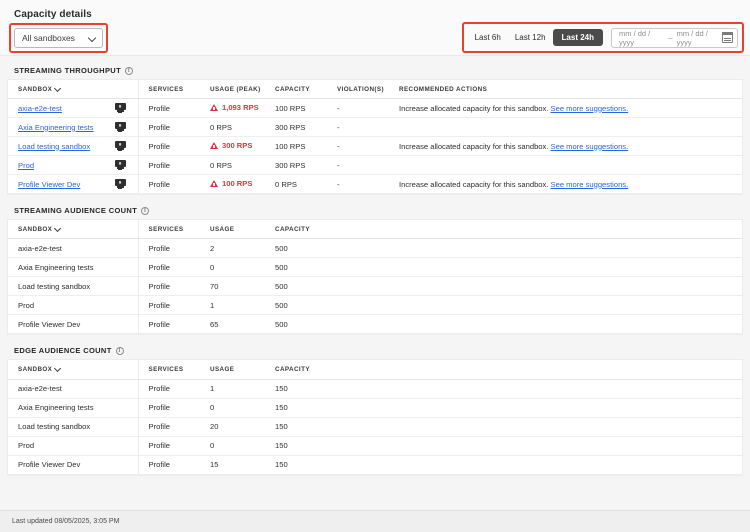  I want to click on time-range-button-24h: Last 24h, so click(577, 37).